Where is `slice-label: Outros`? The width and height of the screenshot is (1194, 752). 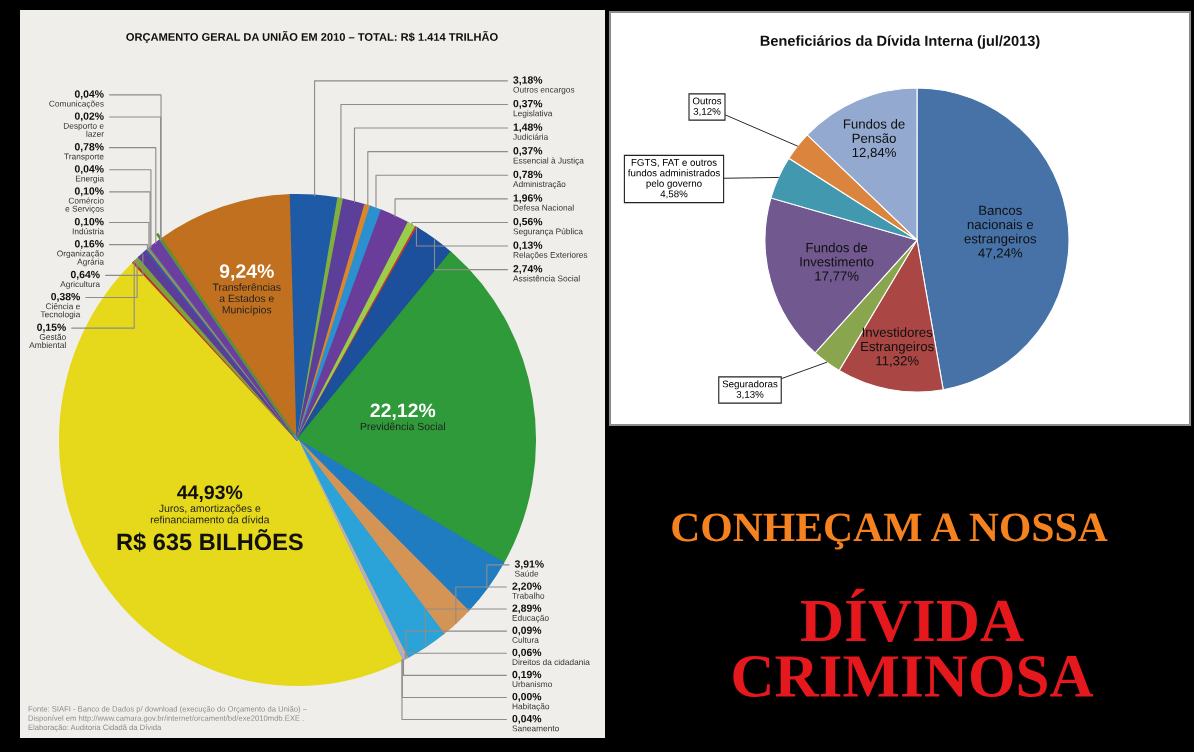
slice-label: Outros is located at coordinates (707, 101).